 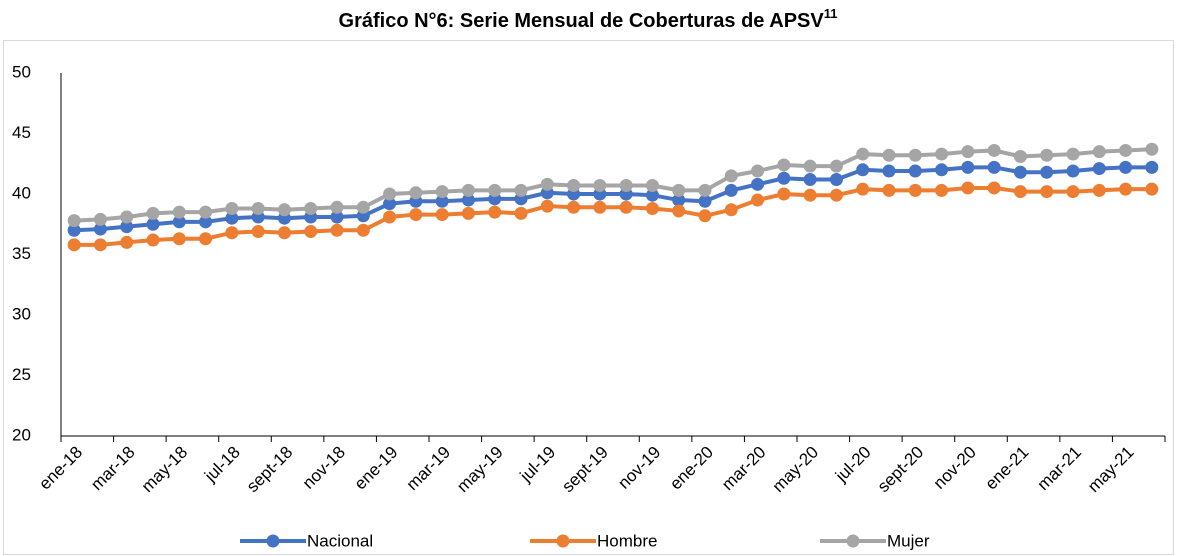 I want to click on x-tick-label: ene-18, so click(x=60, y=468).